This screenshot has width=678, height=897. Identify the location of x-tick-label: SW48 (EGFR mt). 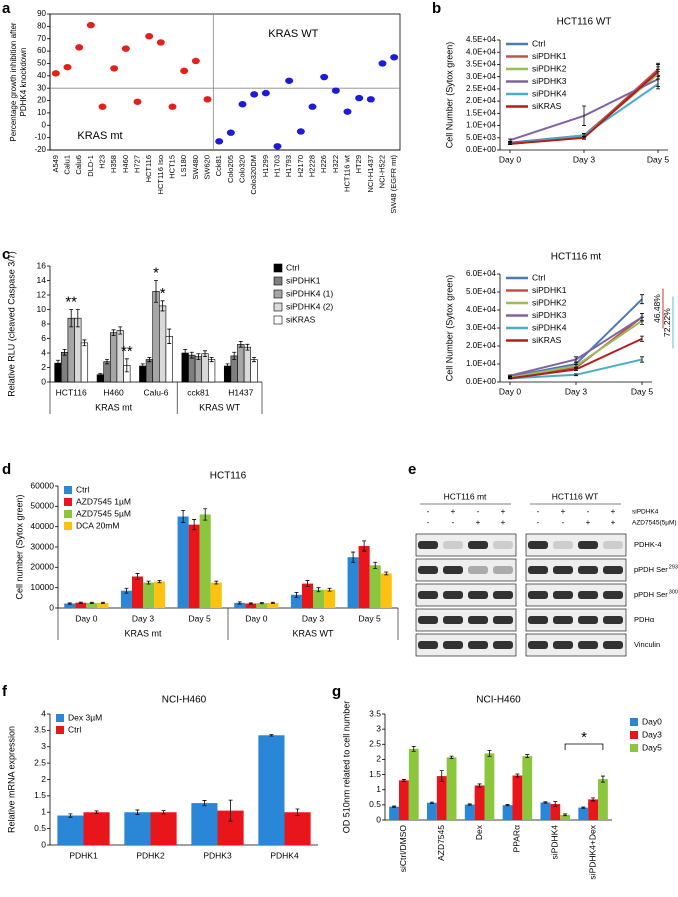
(393, 184).